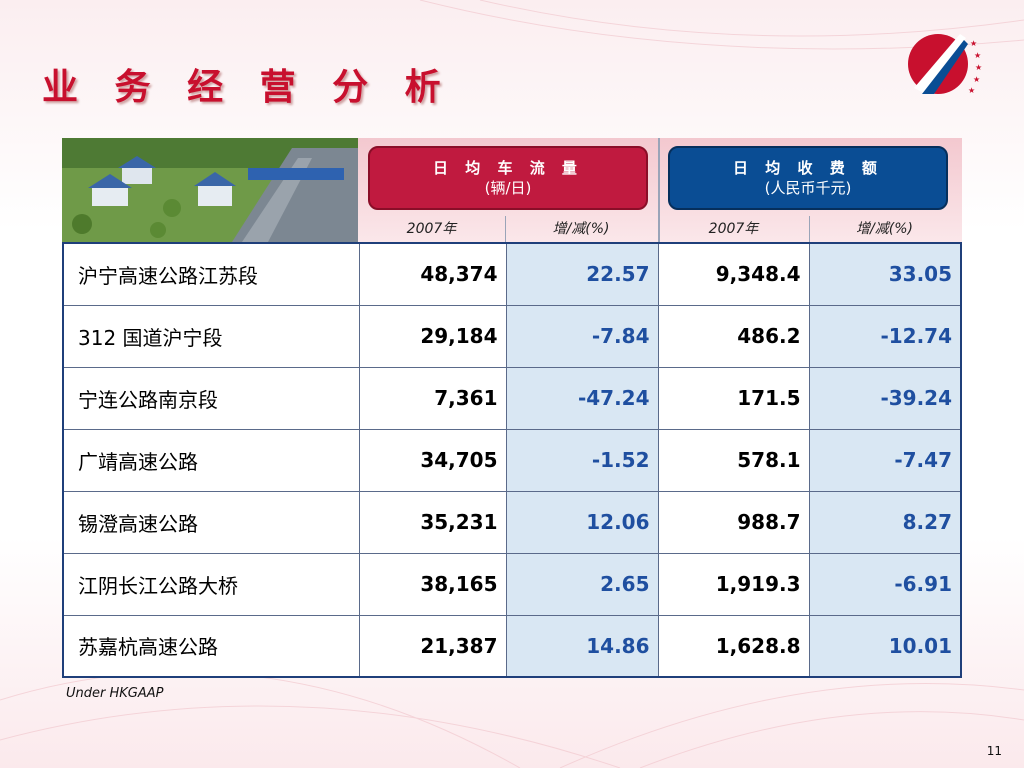 The image size is (1024, 768). I want to click on row-name-cell: 312 国道沪宁段, so click(211, 336).